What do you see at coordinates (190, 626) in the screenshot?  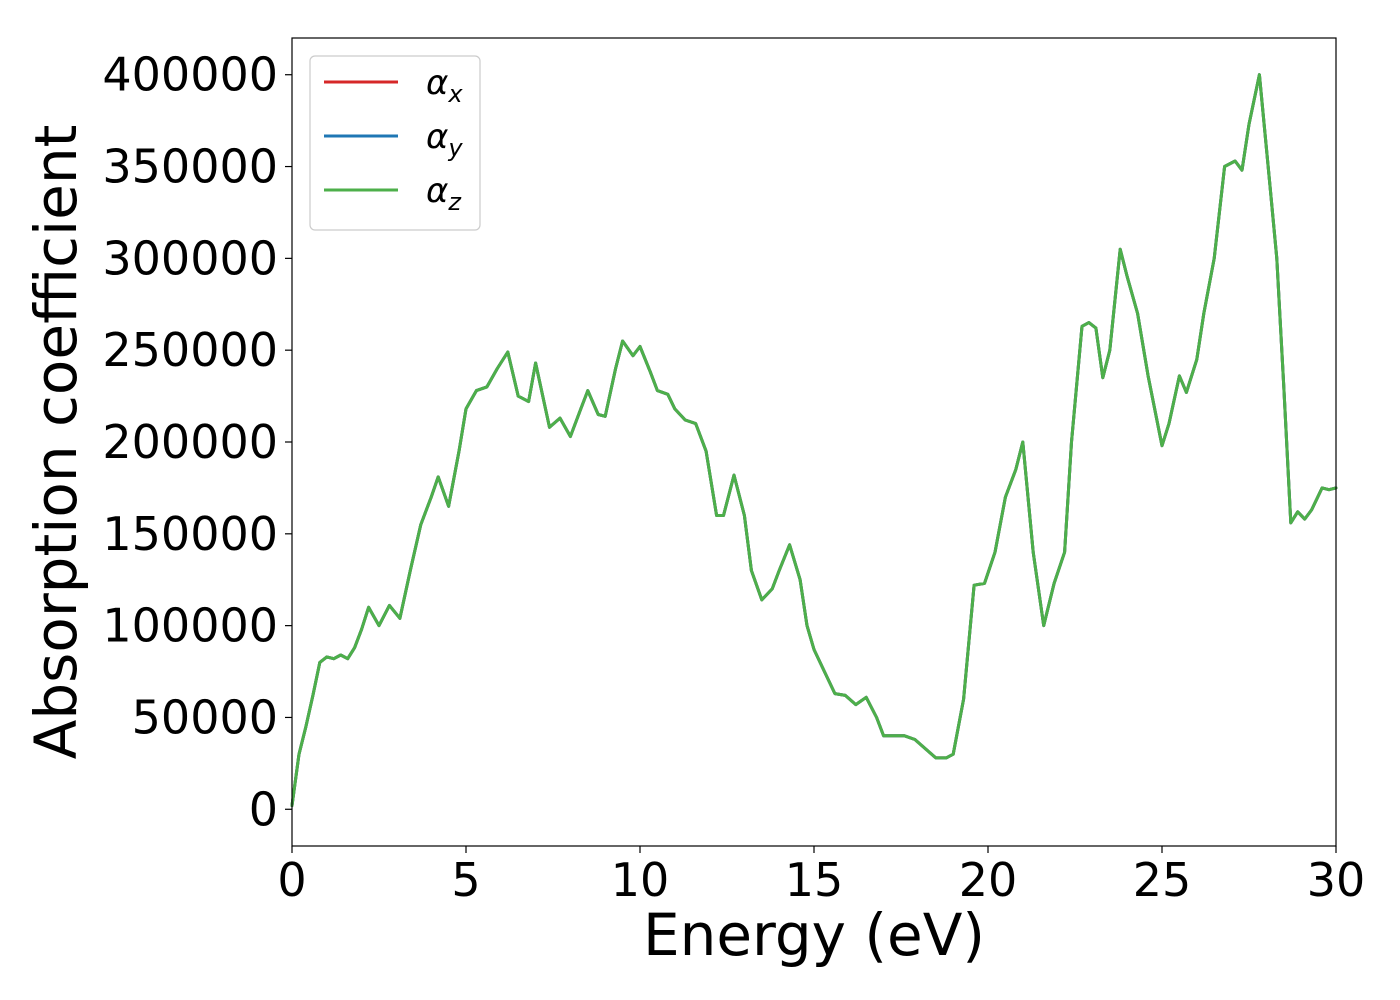 I see `y-tick-label: 100000` at bounding box center [190, 626].